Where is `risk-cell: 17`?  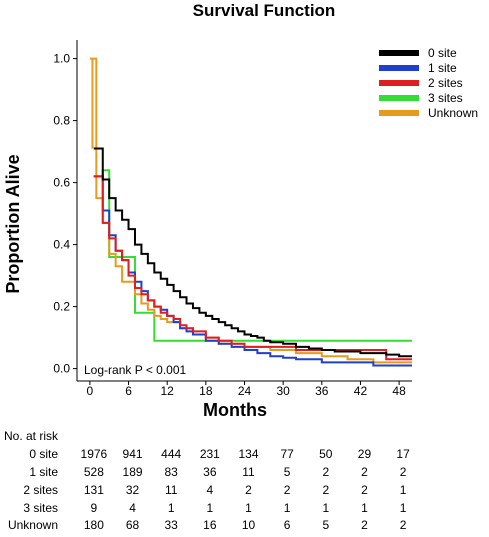 risk-cell: 17 is located at coordinates (403, 454).